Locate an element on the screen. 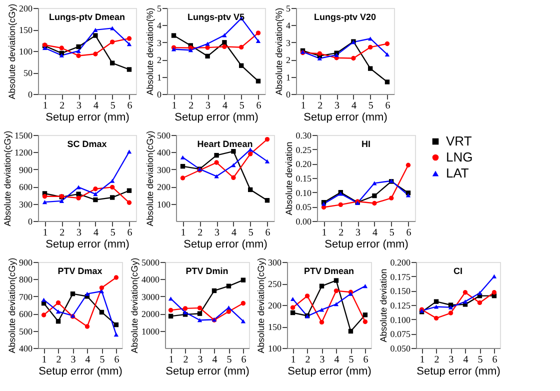 The height and width of the screenshot is (391, 560). y-tick-label: 0.10 is located at coordinates (304, 193).